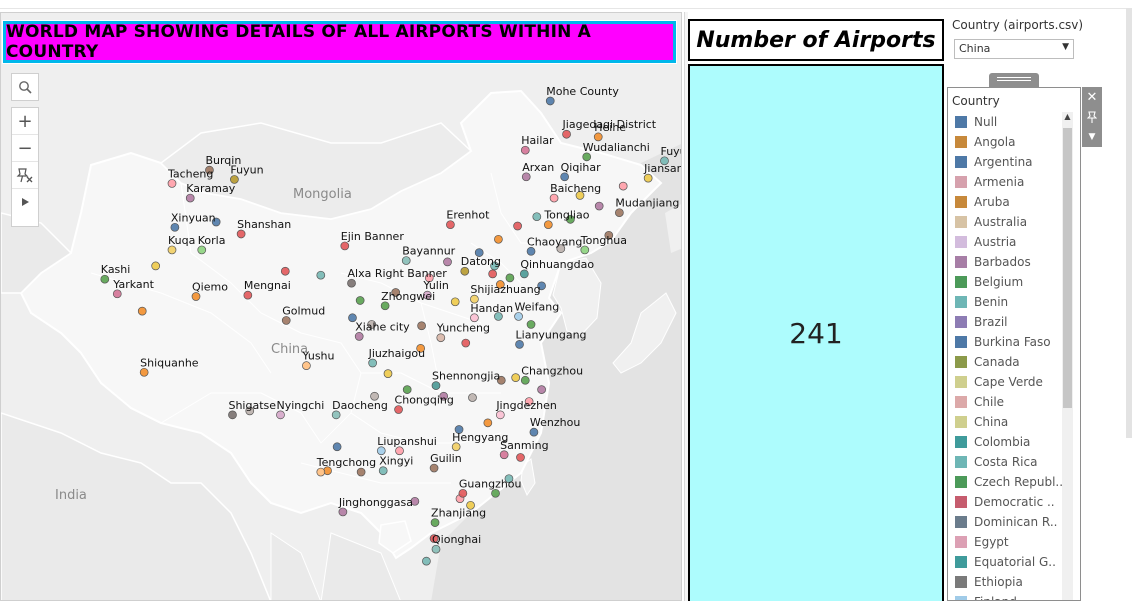 This screenshot has height=601, width=1132. Describe the element at coordinates (1010, 422) in the screenshot. I see `legend-item: China` at that location.